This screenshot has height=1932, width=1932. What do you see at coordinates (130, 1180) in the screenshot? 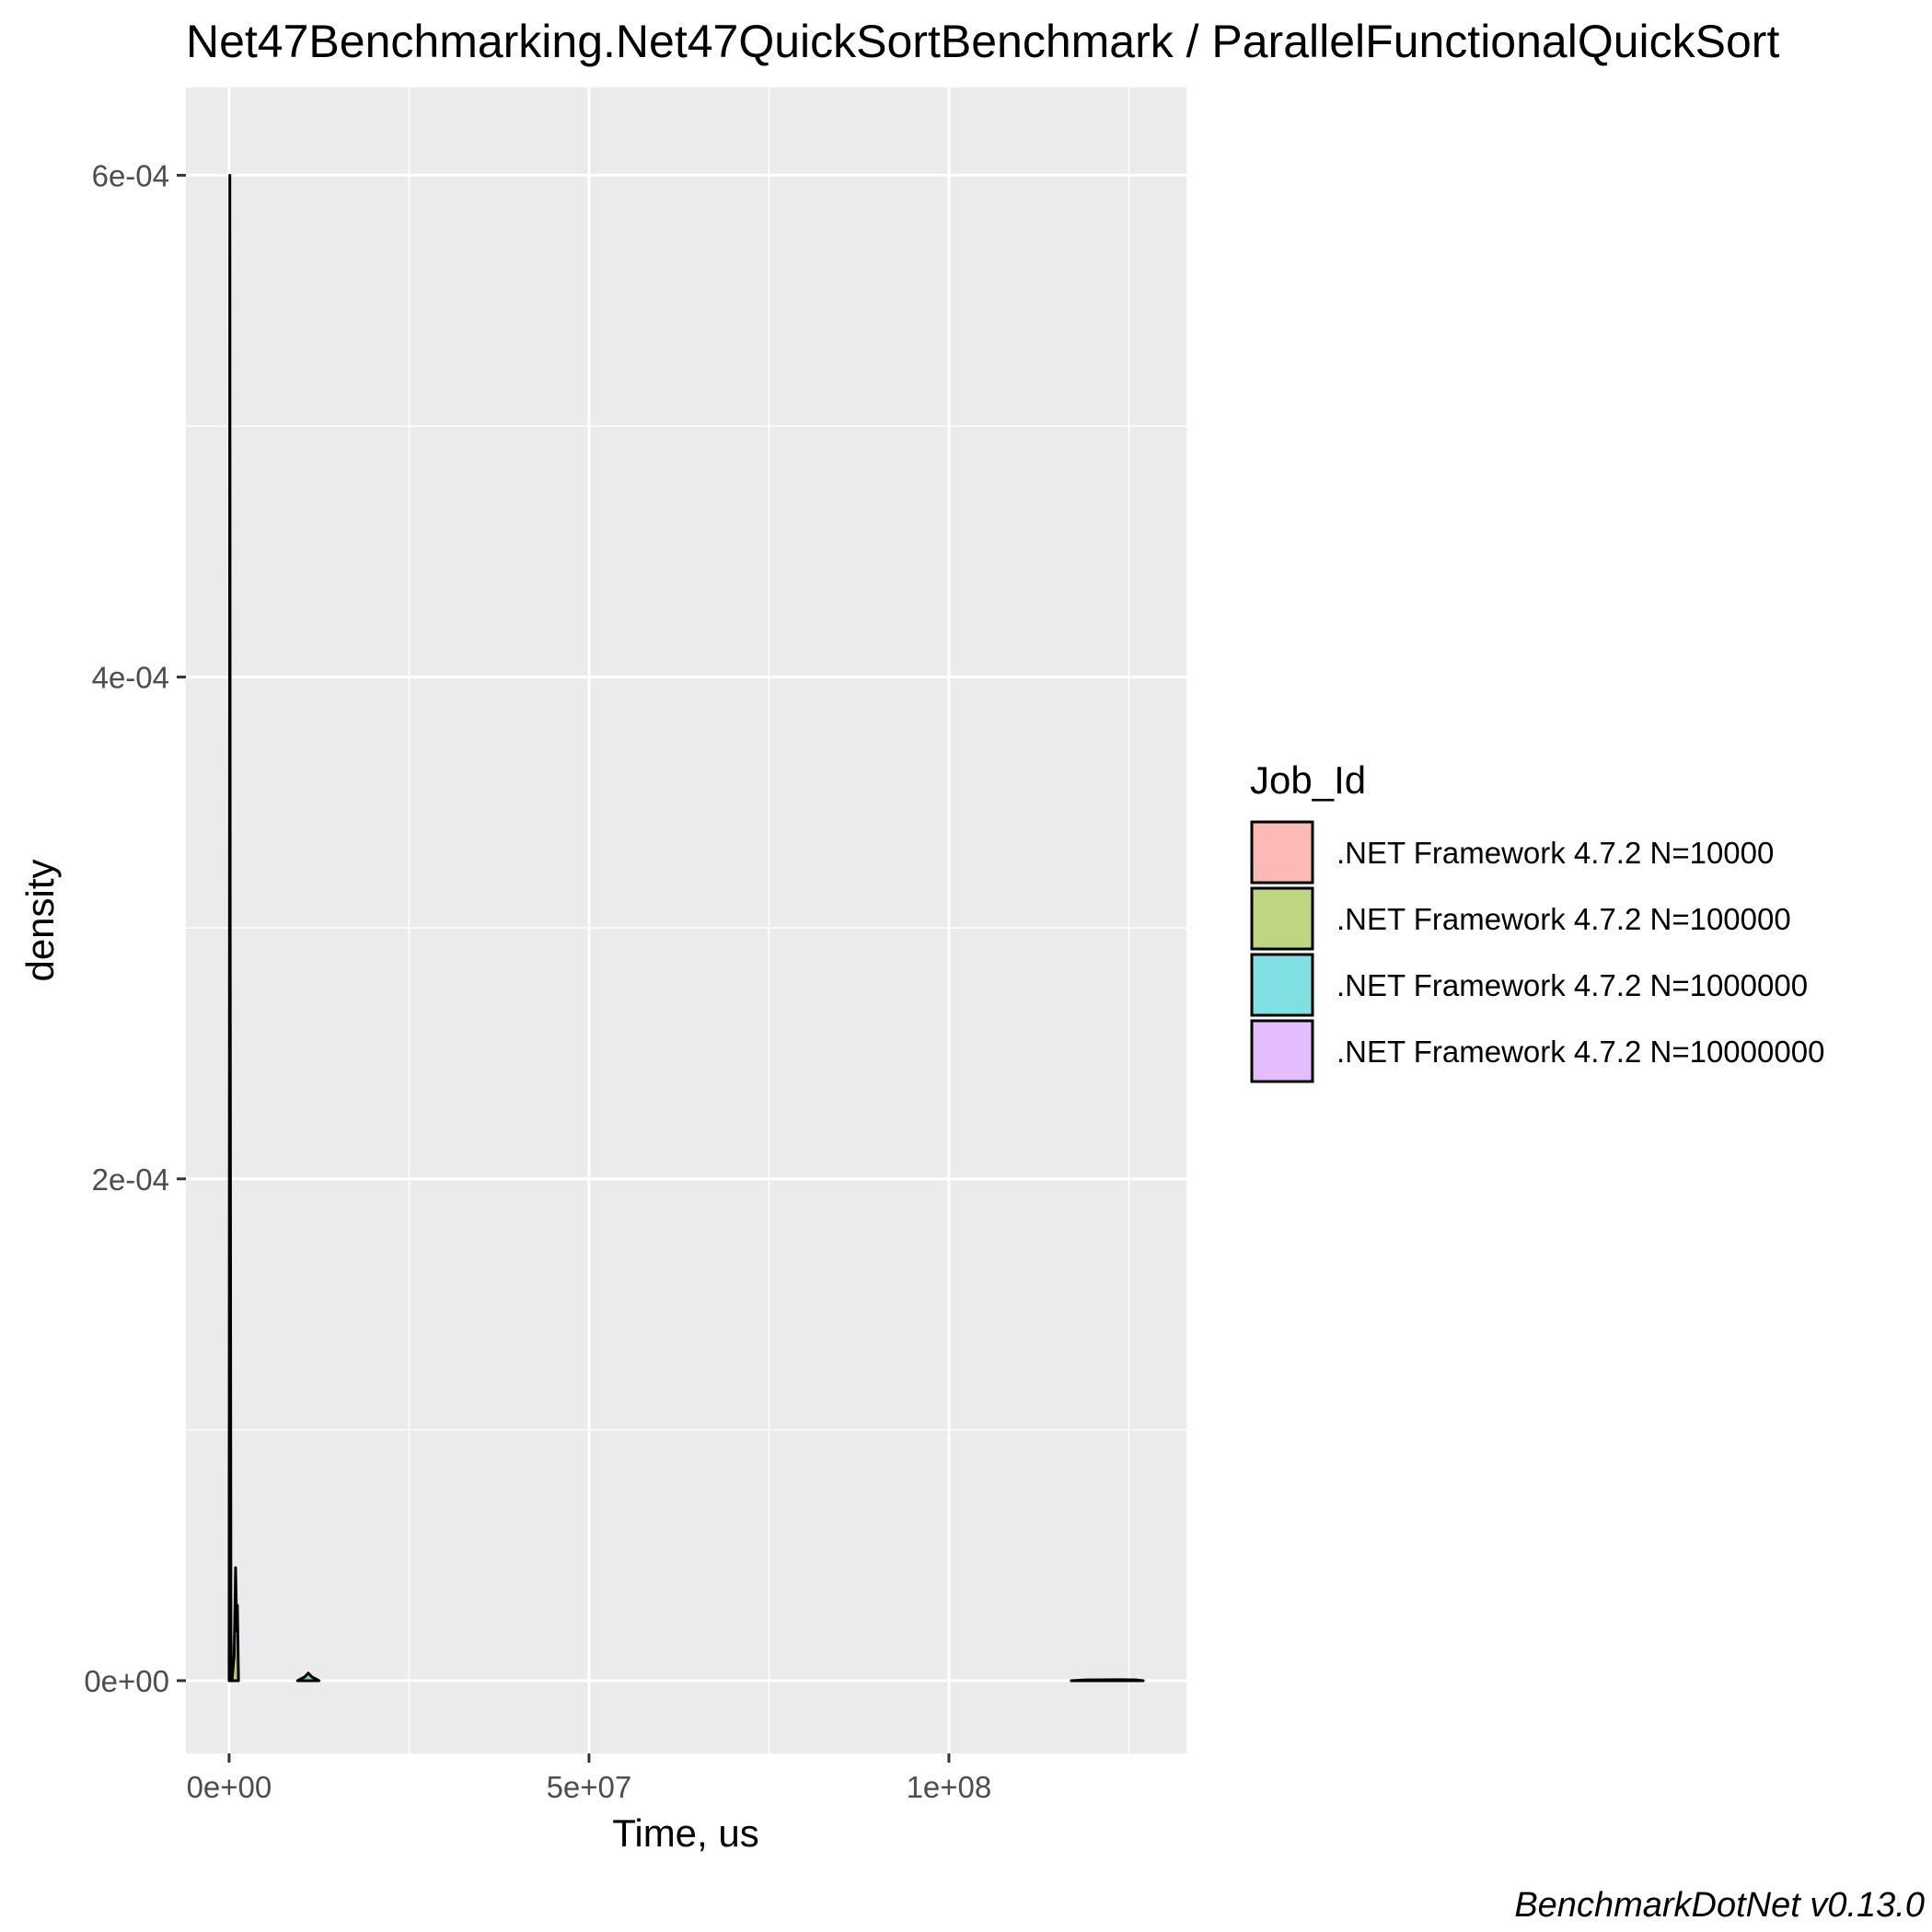
I see `y-tick-label: 2e-04` at bounding box center [130, 1180].